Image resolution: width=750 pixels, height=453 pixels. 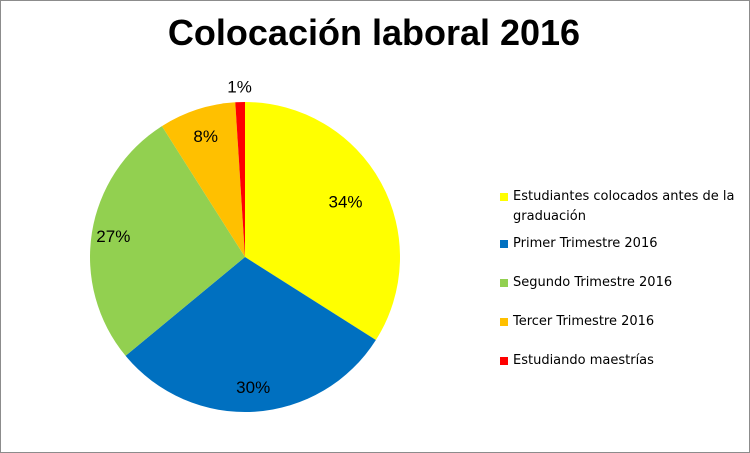 I want to click on legend-item: Estudiando maestrías, so click(x=622, y=361).